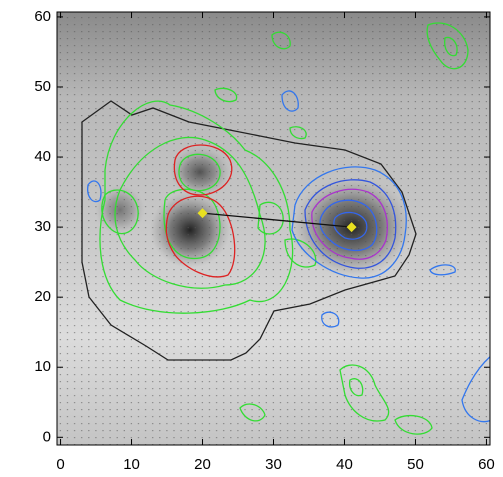 This screenshot has width=503, height=477. I want to click on y-tick-label: 30, so click(42, 226).